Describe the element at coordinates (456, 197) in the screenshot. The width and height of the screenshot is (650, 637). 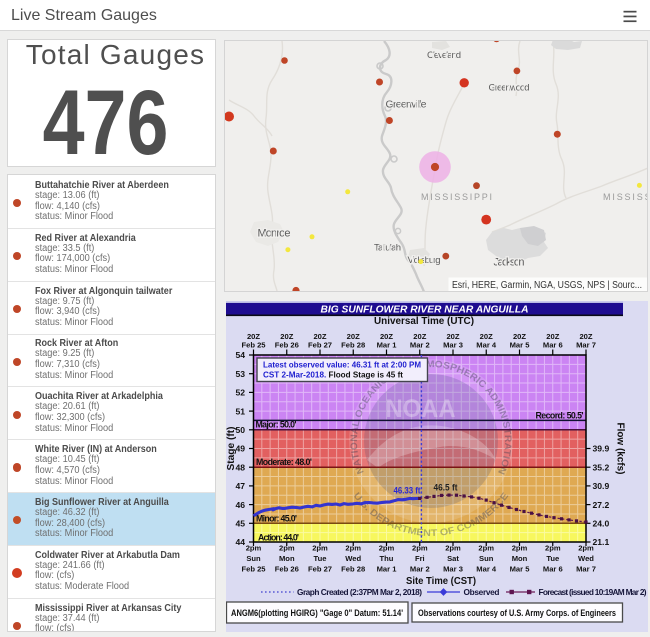
I see `svg-text: MISSISSIPPI` at that location.